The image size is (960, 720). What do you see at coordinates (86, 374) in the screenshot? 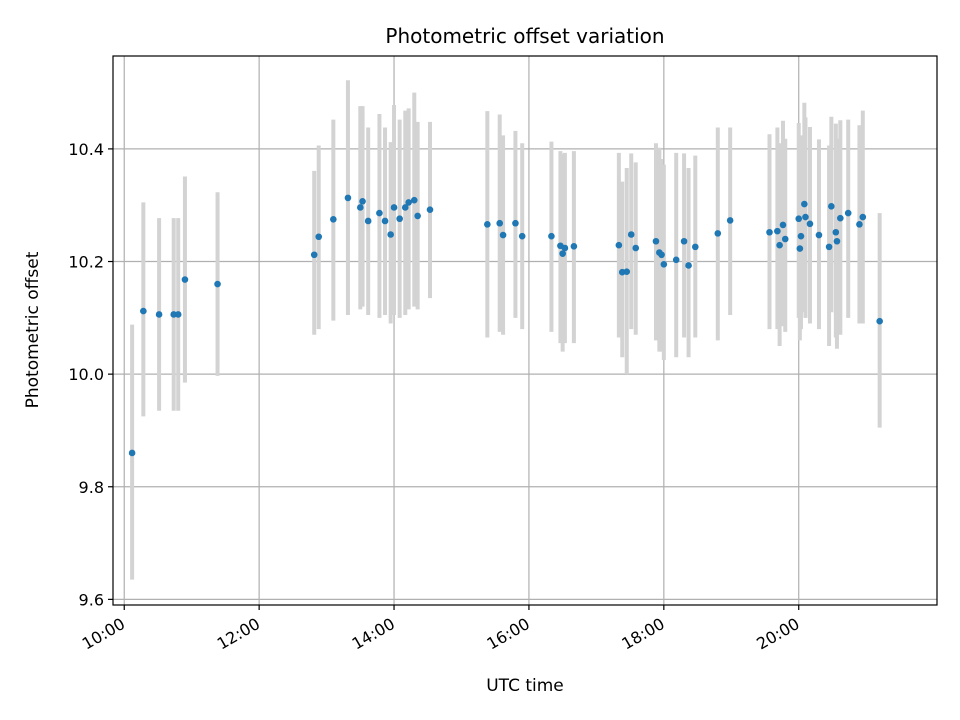
I see `y-tick-label: 10.0` at bounding box center [86, 374].